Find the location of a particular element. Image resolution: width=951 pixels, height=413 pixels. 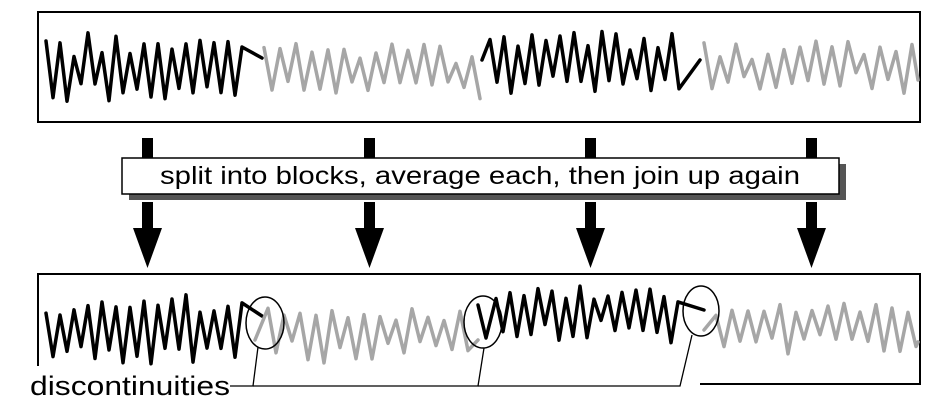

discontinuities-label: discontinuities is located at coordinates (130, 386).